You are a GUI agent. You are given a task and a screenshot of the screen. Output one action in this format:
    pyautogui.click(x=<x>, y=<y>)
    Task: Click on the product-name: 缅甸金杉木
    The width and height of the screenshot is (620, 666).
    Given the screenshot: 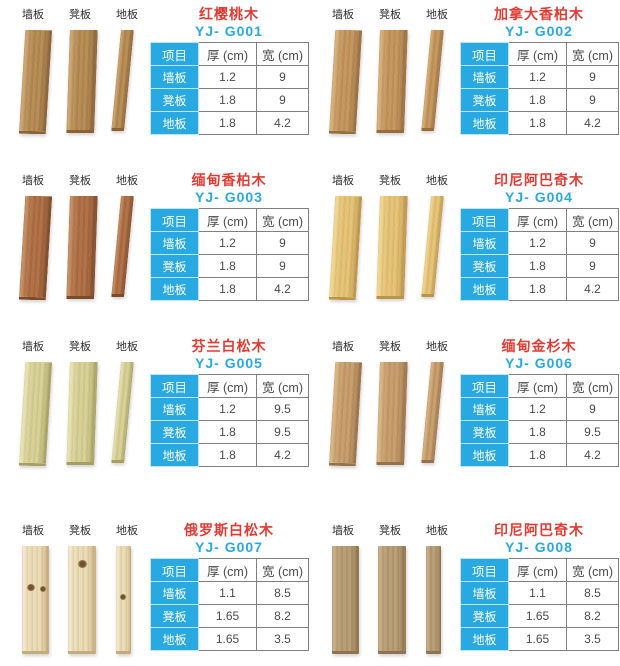 What is the action you would take?
    pyautogui.click(x=539, y=346)
    